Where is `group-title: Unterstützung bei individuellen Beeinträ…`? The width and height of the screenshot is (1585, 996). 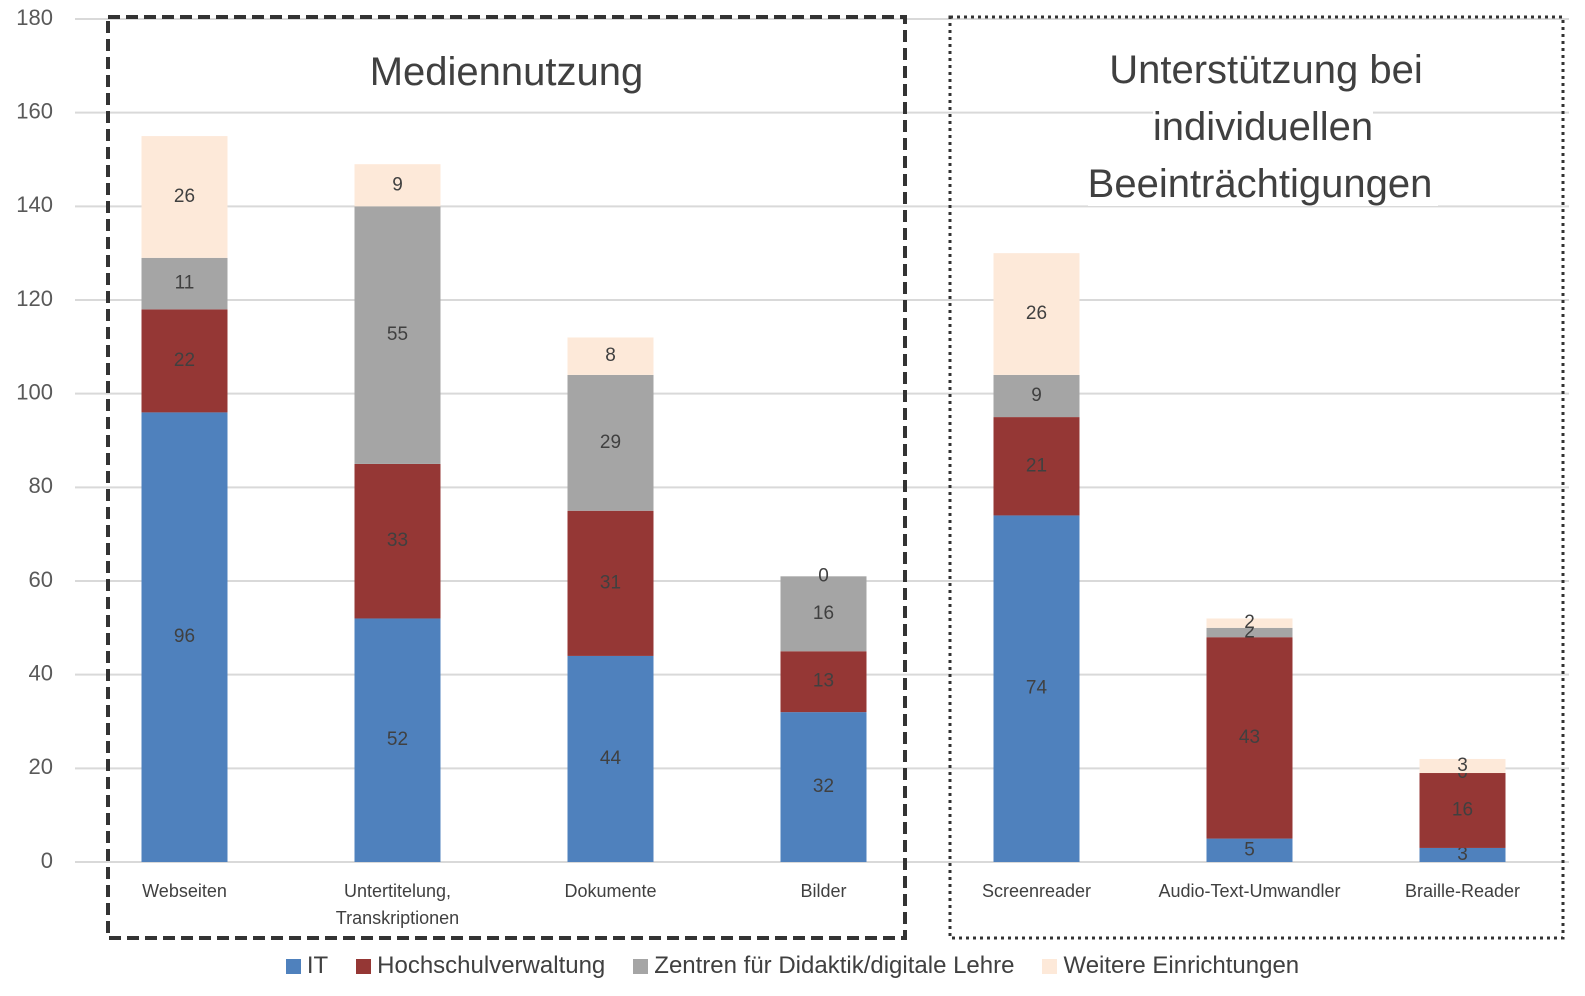 group-title: Unterstützung bei individuellen Beeinträ… is located at coordinates (1263, 127).